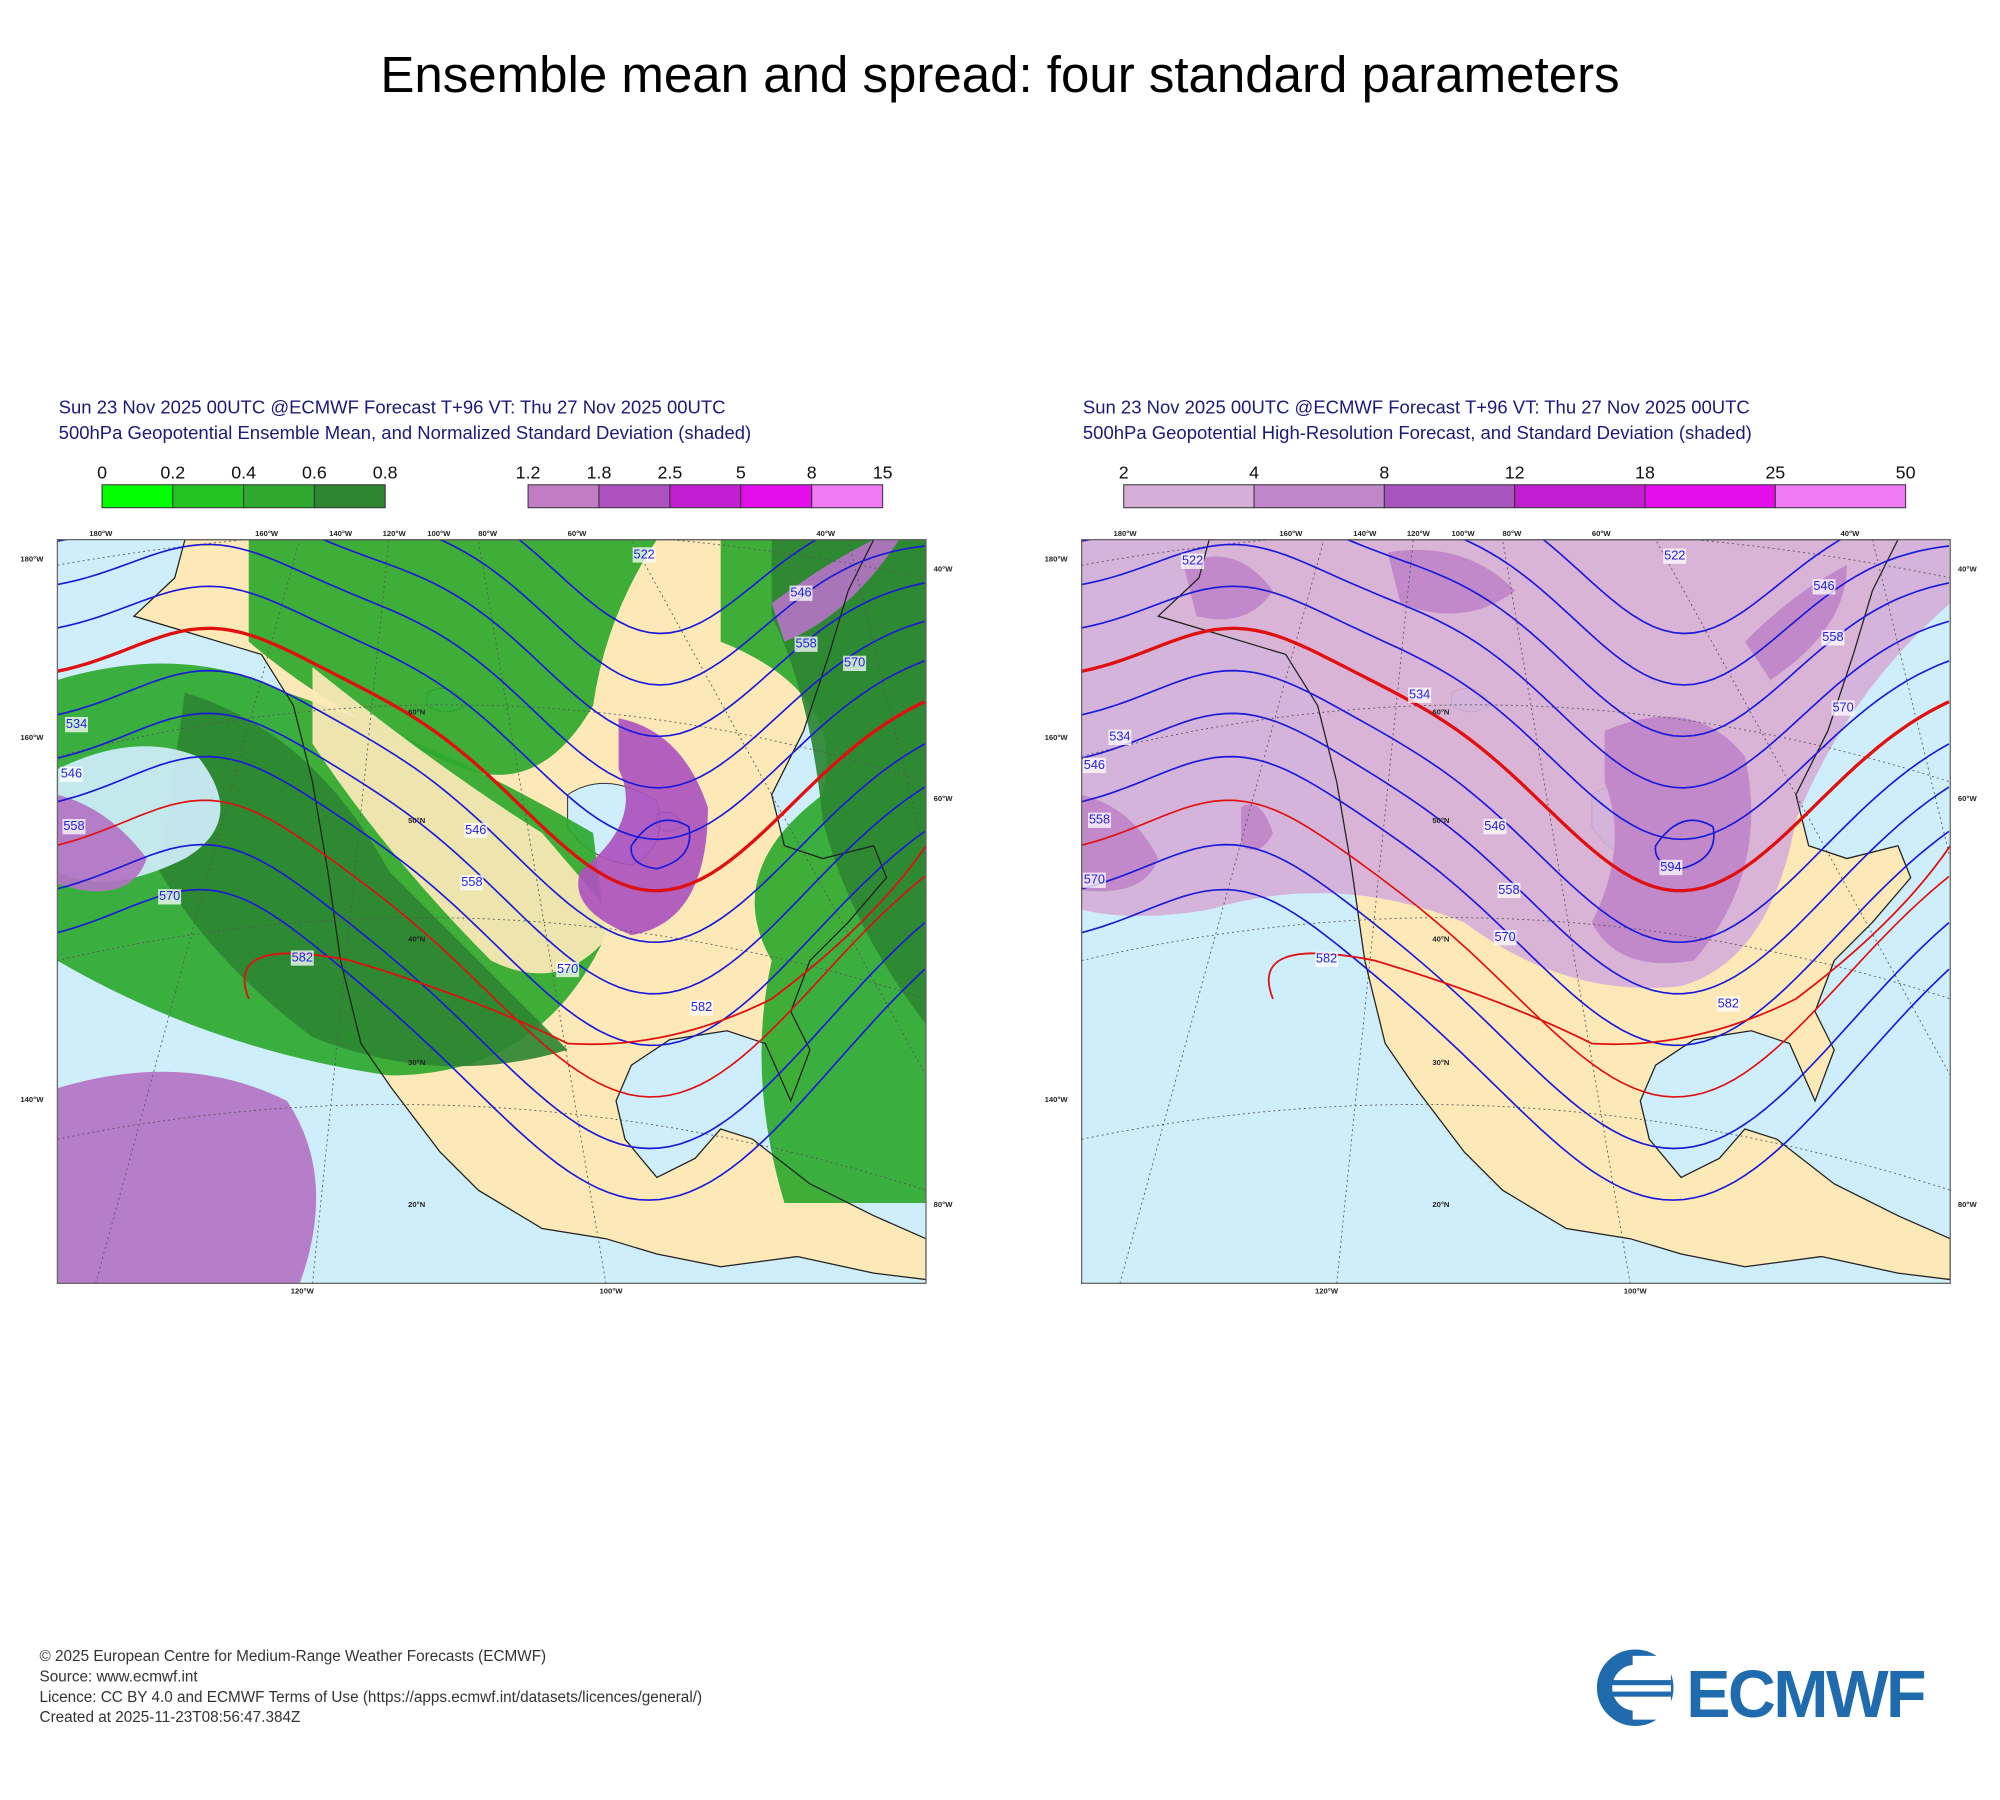  Describe the element at coordinates (883, 472) in the screenshot. I see `colorbar-label: 15` at that location.